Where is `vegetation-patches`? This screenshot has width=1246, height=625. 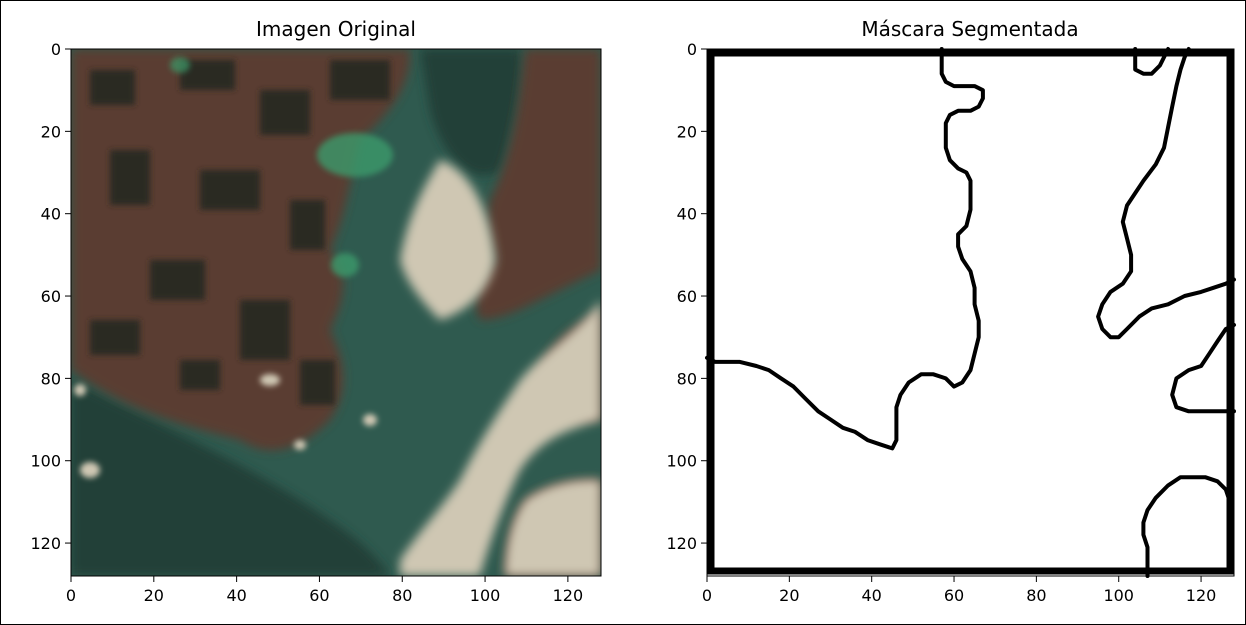 vegetation-patches is located at coordinates (281, 167).